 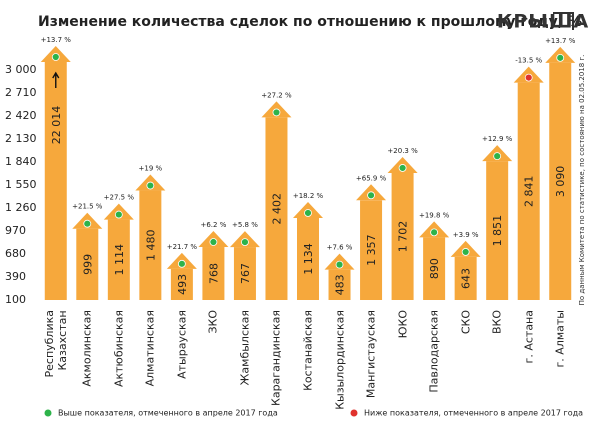 I want to click on legend-marker, so click(x=48, y=413).